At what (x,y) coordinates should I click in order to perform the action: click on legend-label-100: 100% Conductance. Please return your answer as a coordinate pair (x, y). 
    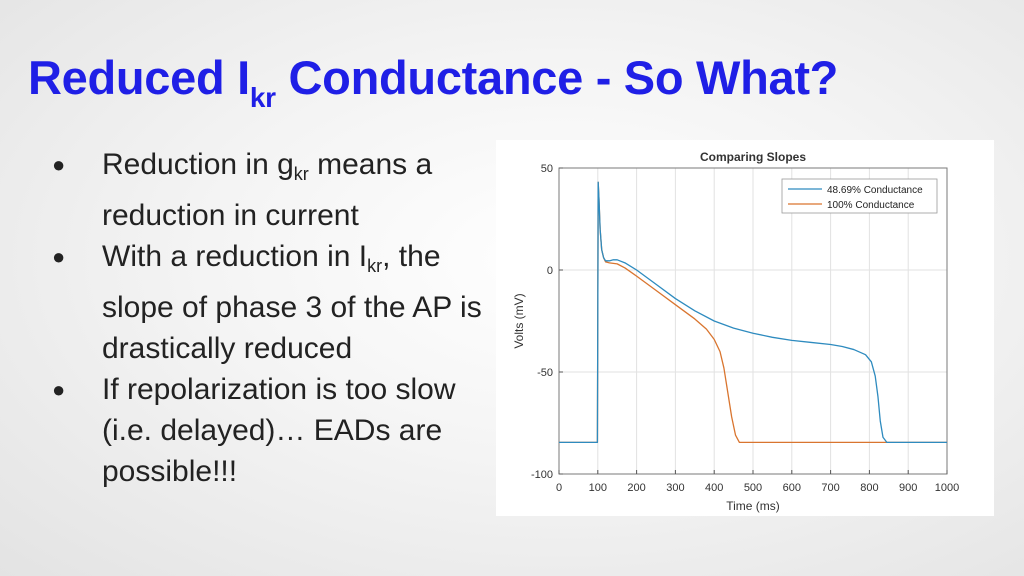
    Looking at the image, I should click on (871, 205).